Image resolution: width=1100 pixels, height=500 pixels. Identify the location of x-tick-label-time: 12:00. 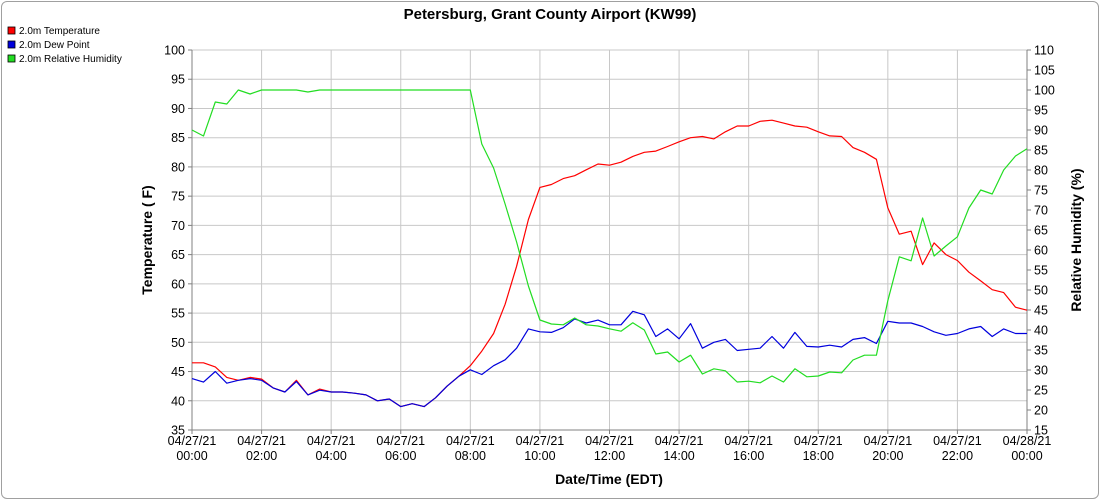
(609, 456).